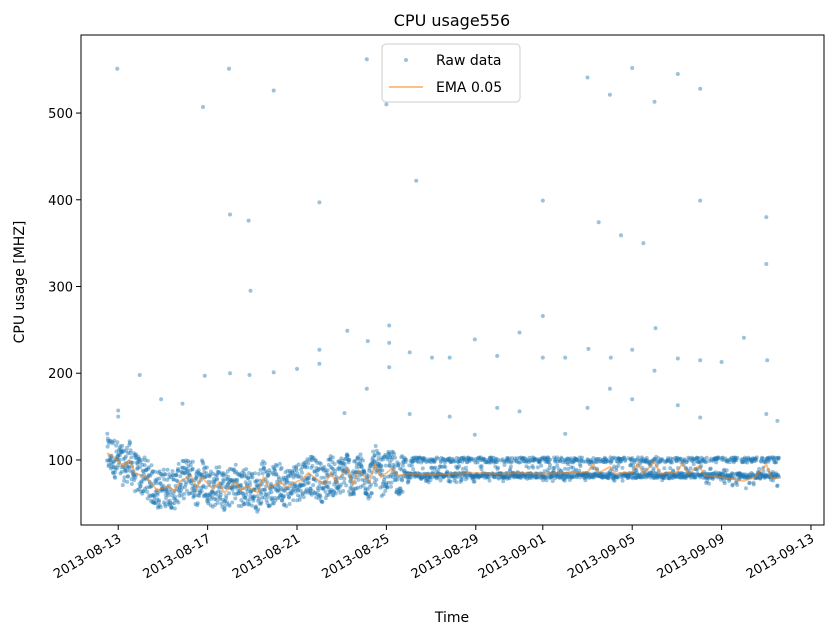  Describe the element at coordinates (60, 288) in the screenshot. I see `y-tick-label: 300` at that location.